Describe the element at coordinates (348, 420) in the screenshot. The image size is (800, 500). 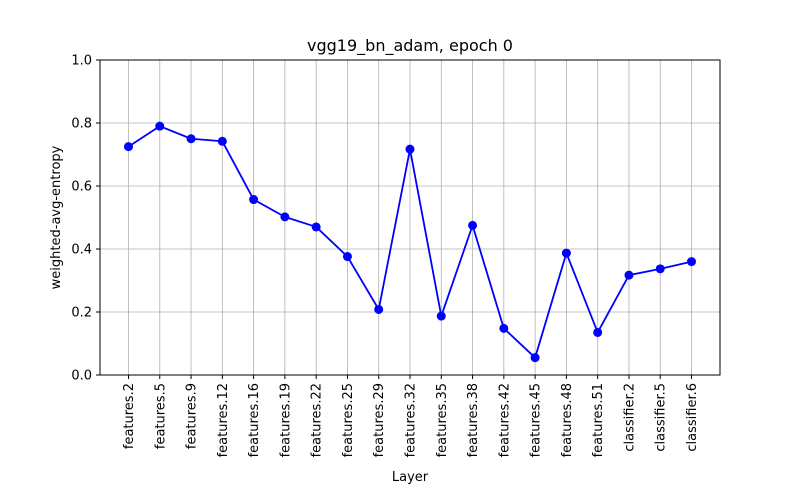
I see `x-tick-label: features.25` at that location.